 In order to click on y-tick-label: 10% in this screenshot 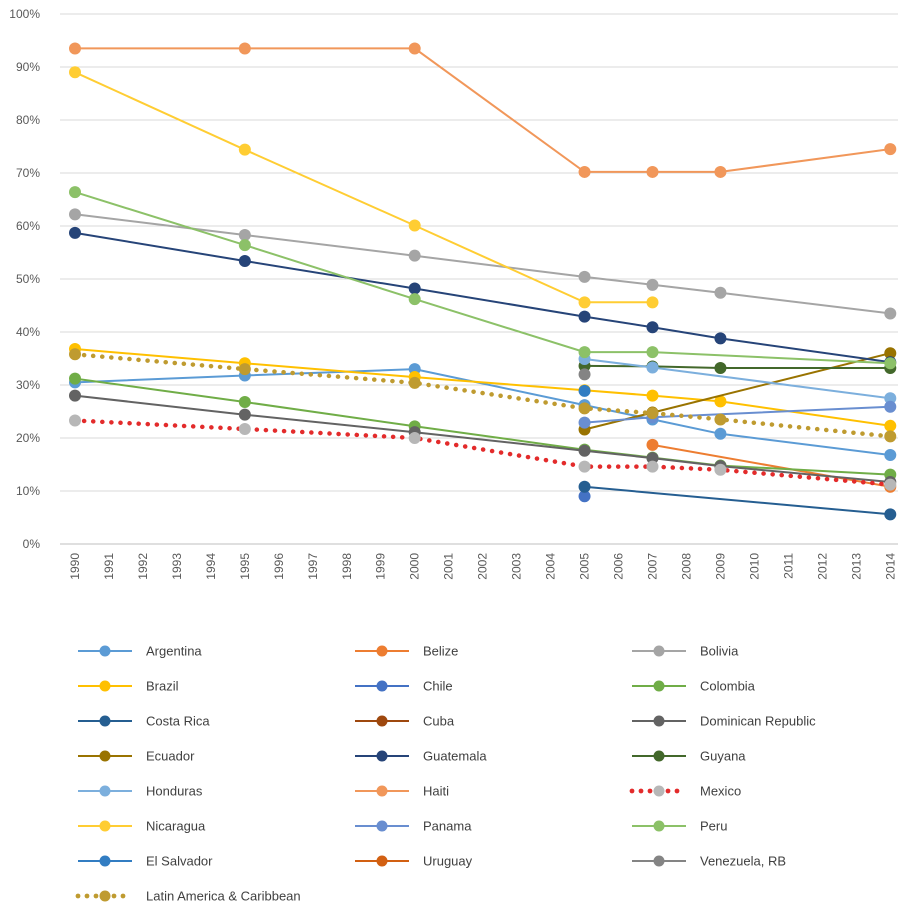, I will do `click(28, 491)`.